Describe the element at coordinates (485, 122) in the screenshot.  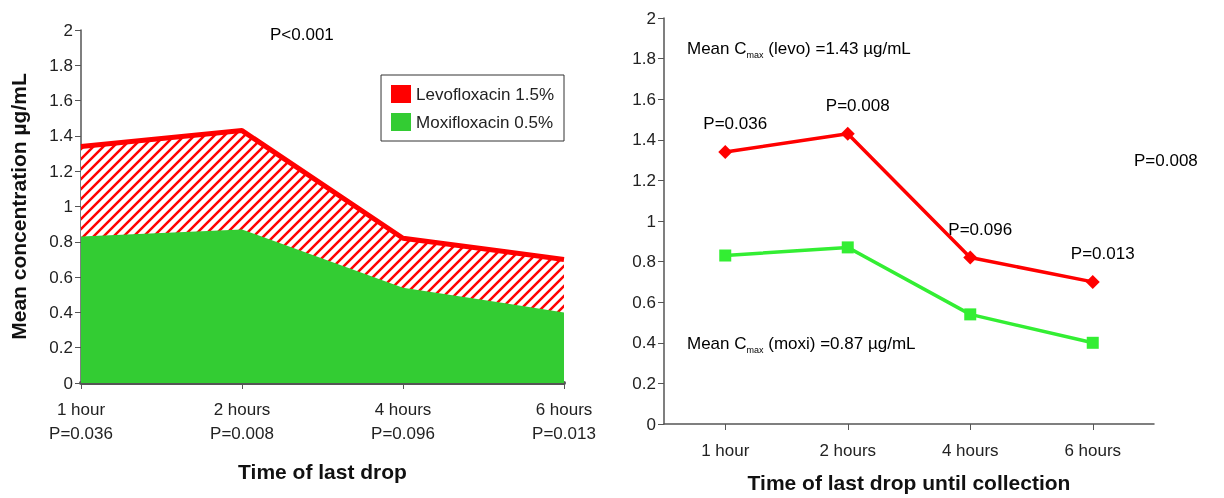
I see `legend-label: Moxifloxacin 0.5%` at that location.